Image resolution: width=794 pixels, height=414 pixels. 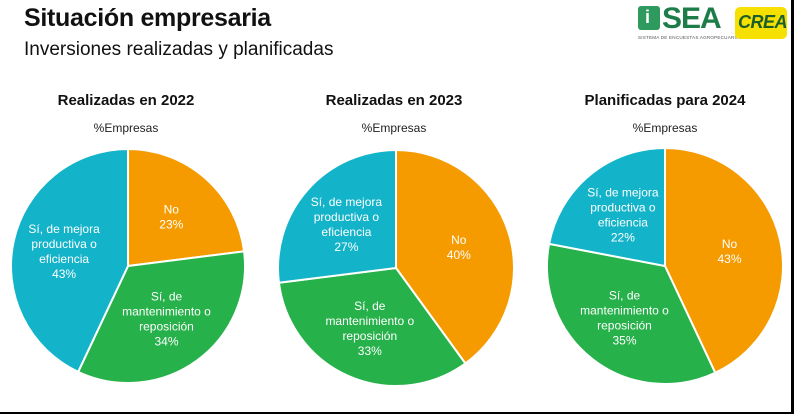 What do you see at coordinates (179, 49) in the screenshot?
I see `page-subtitle: Inversiones realizadas y planificadas` at bounding box center [179, 49].